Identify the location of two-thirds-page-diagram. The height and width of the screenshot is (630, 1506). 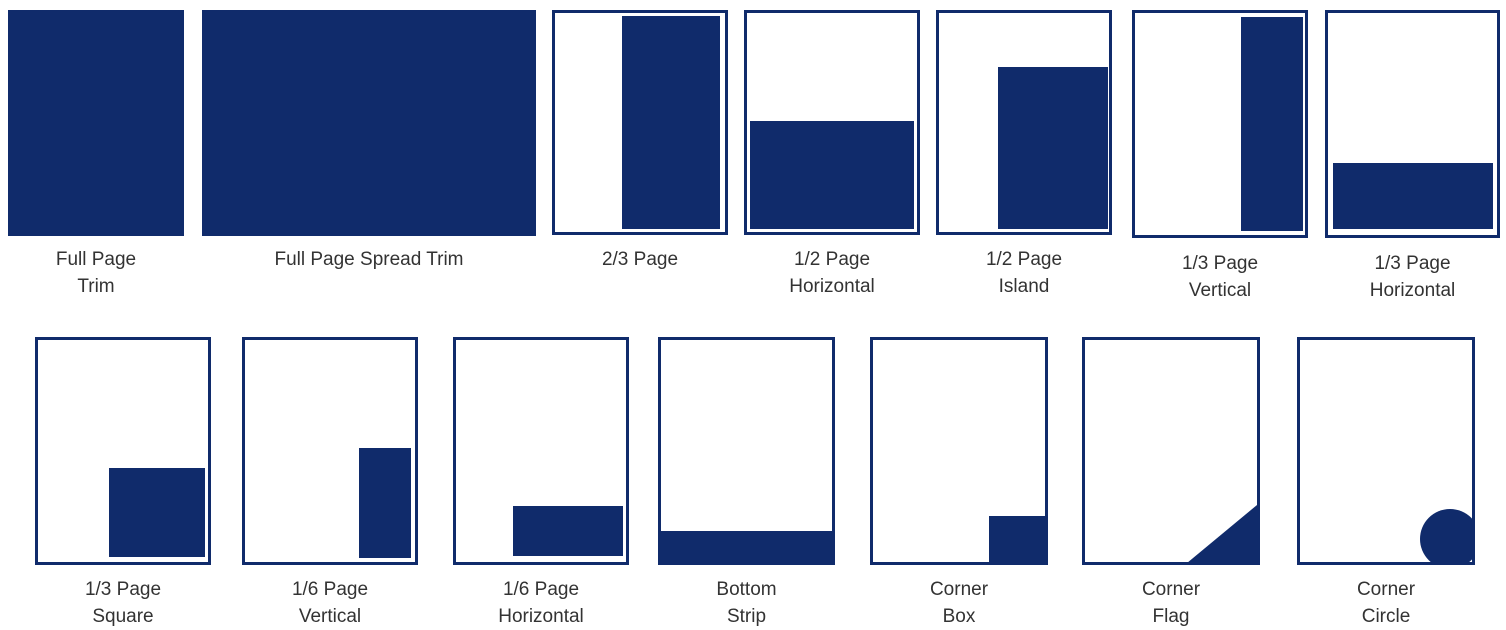
(640, 122).